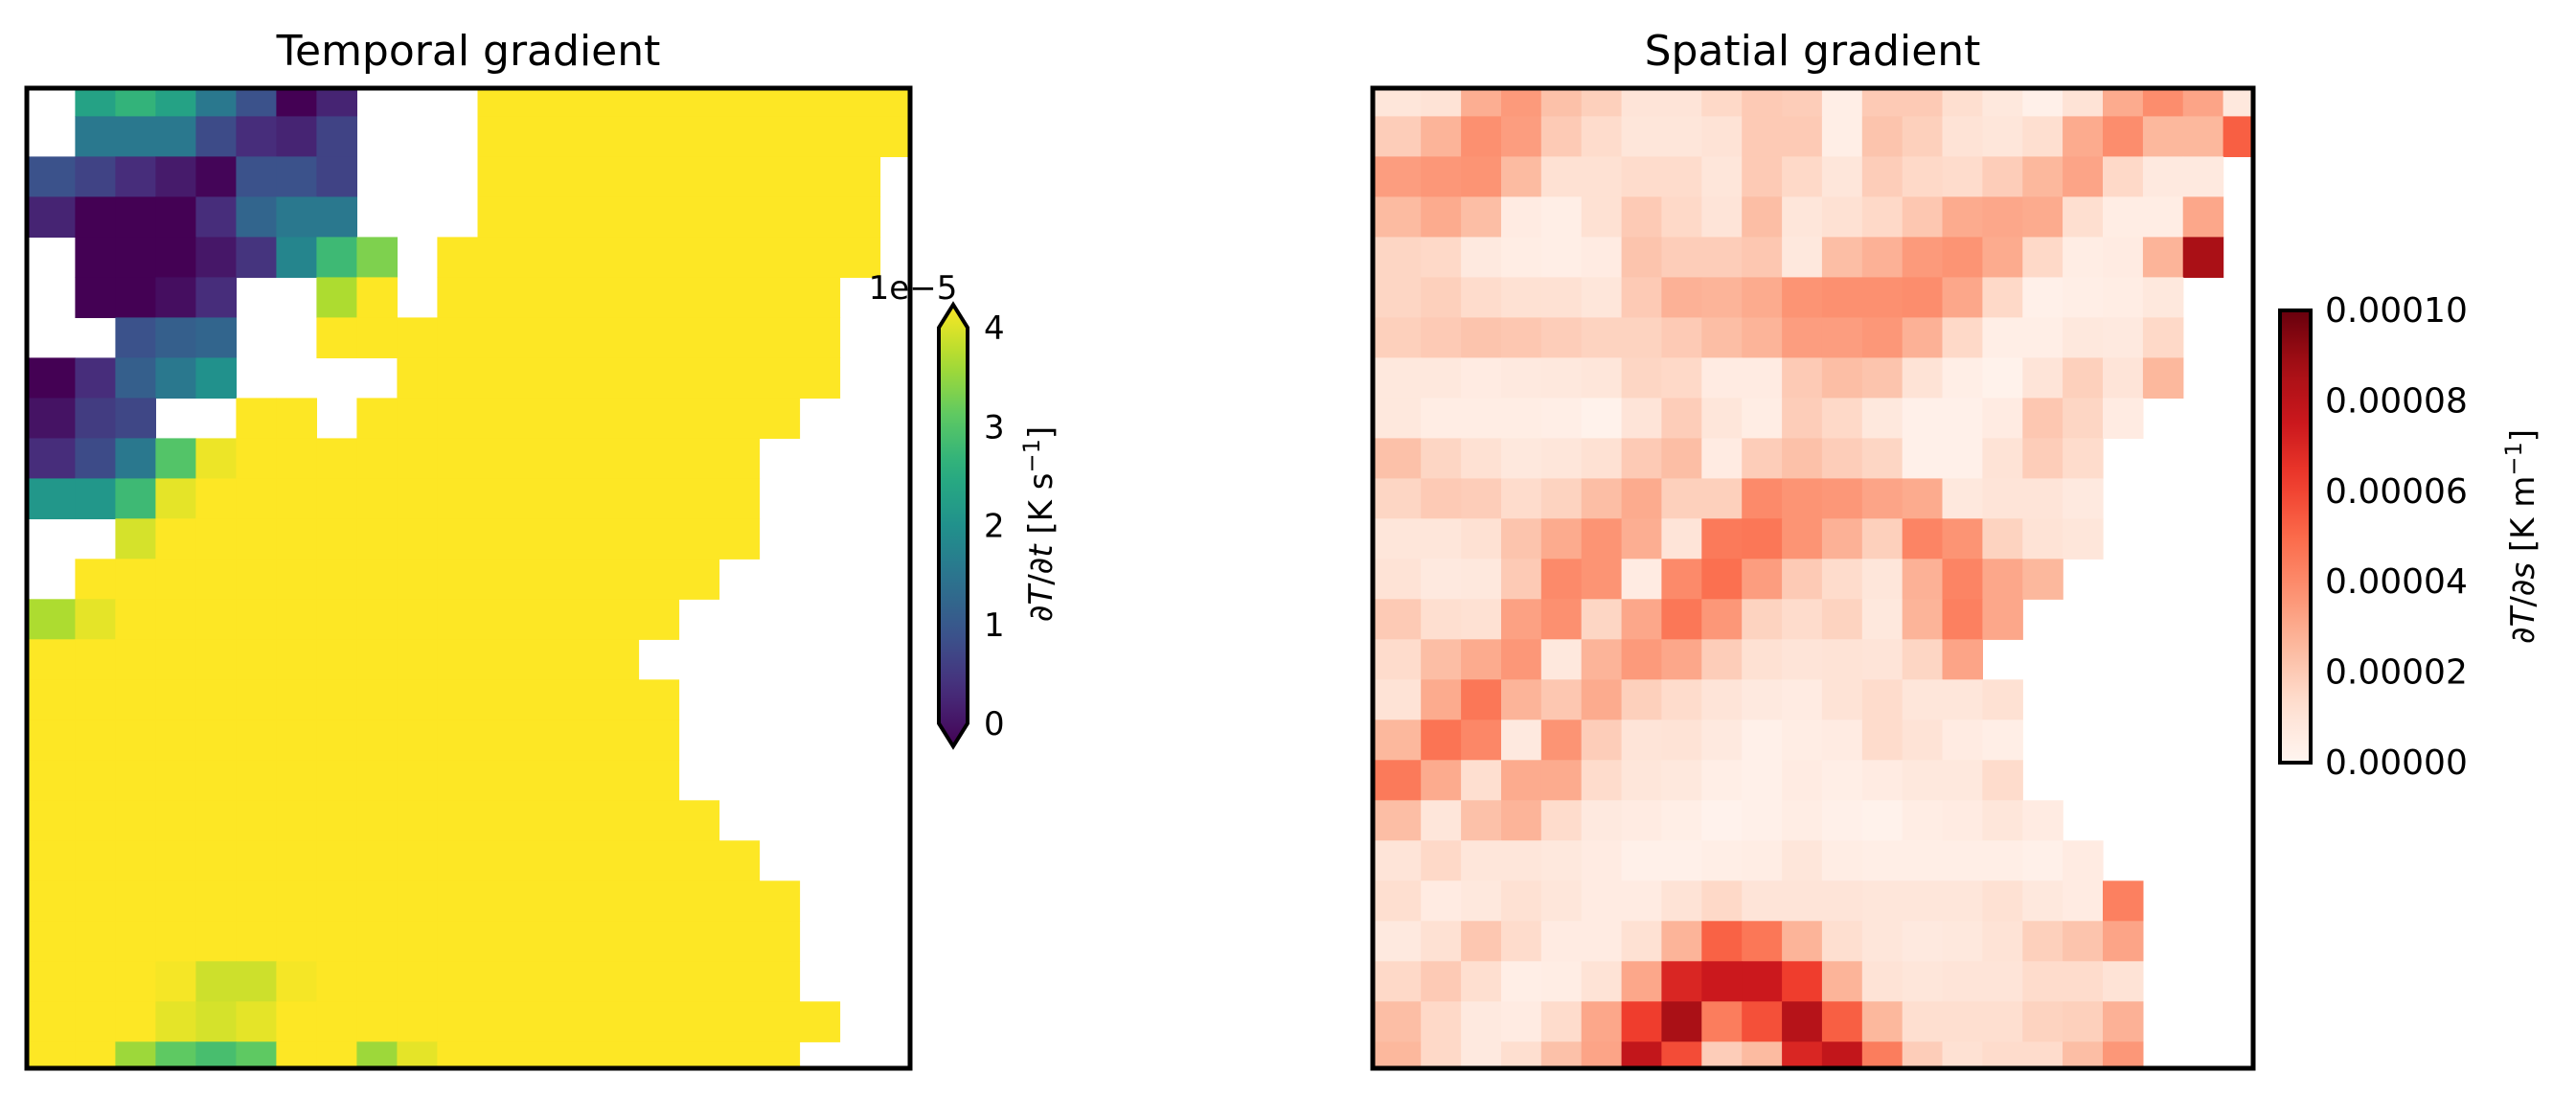  I want to click on spatial-gradient-title: Spatial gradient, so click(1813, 51).